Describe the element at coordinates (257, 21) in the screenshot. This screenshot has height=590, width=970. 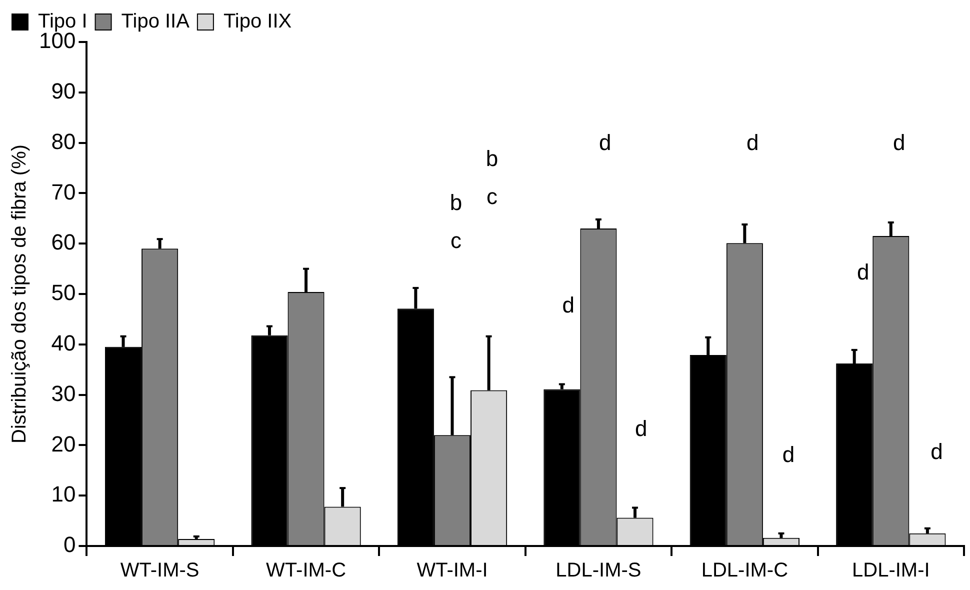
I see `legend-label: Tipo IIX` at that location.